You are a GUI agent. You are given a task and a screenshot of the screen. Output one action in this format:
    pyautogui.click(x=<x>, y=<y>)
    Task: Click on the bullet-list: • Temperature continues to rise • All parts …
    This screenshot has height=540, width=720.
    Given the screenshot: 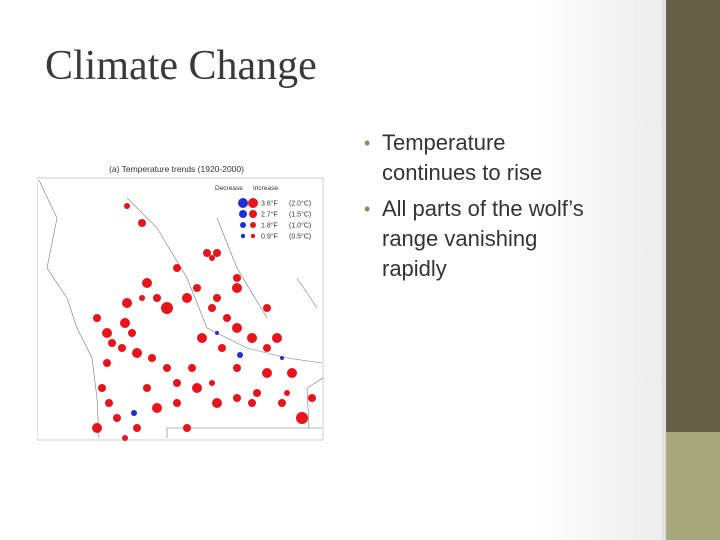 What is the action you would take?
    pyautogui.click(x=474, y=209)
    